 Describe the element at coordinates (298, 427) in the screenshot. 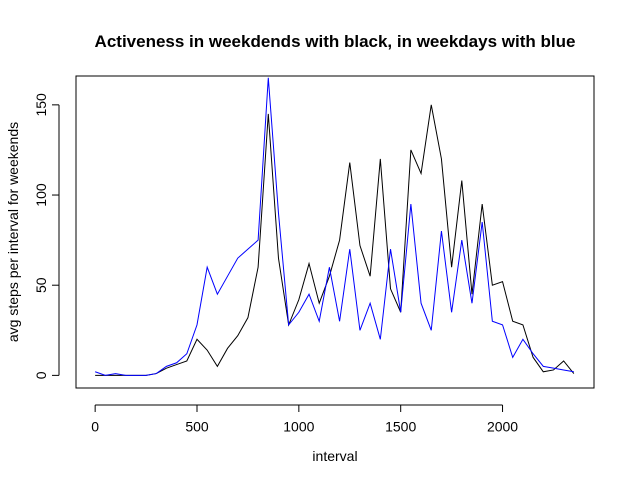

I see `x-tick-label: 1000` at that location.